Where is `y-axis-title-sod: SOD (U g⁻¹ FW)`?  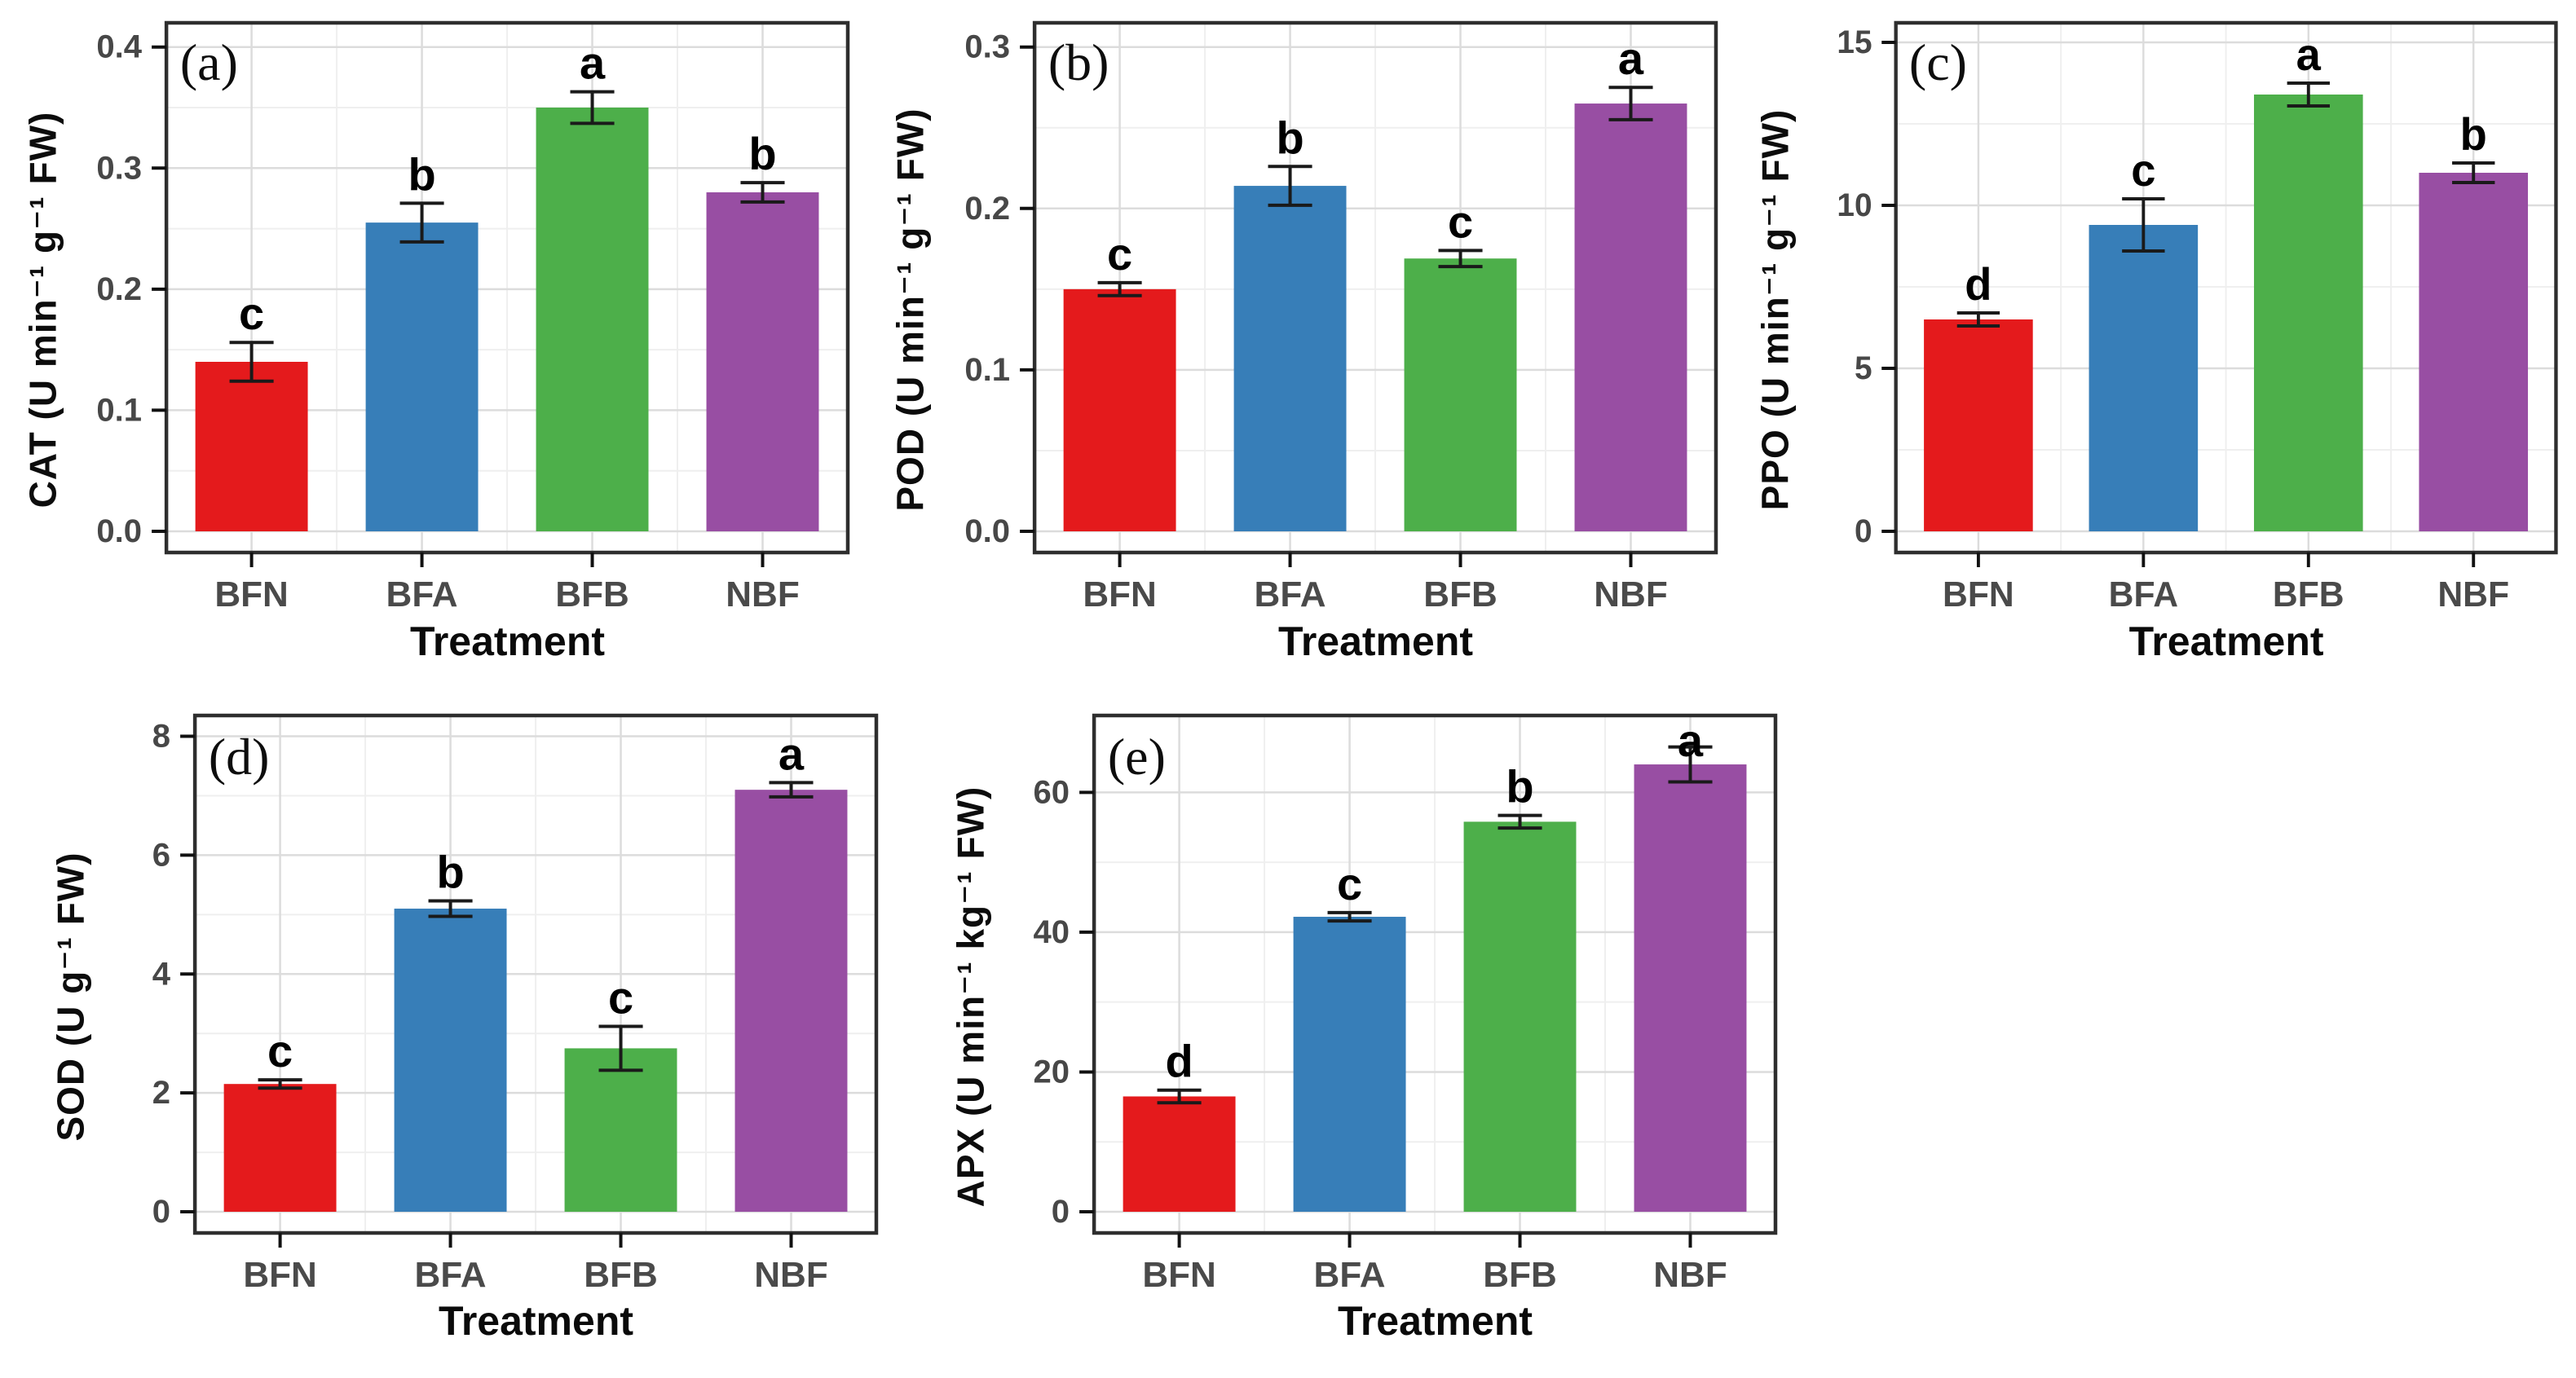 y-axis-title-sod: SOD (U g⁻¹ FW) is located at coordinates (71, 997).